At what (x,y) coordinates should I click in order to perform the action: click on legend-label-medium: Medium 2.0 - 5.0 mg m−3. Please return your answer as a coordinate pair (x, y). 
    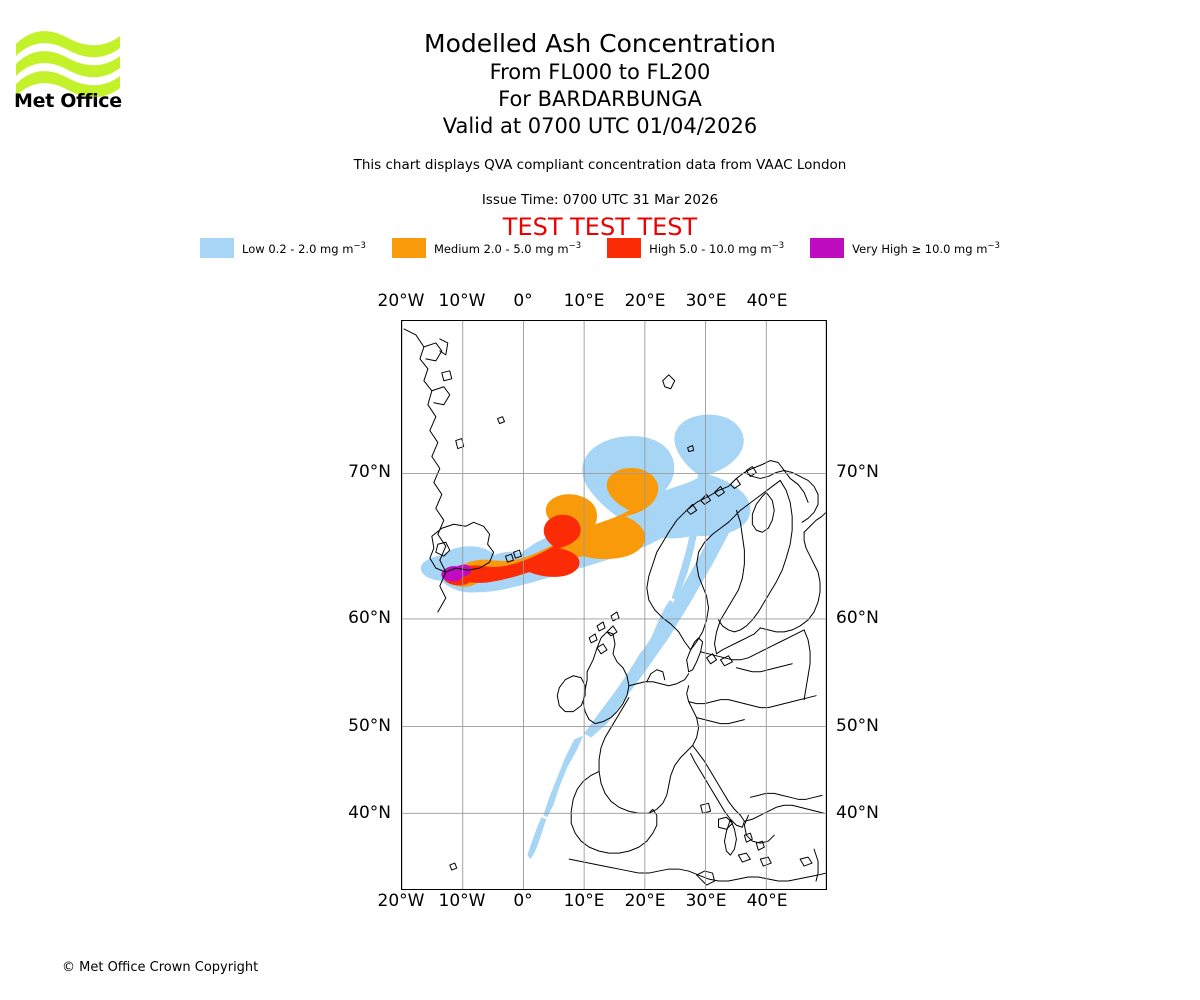
    Looking at the image, I should click on (507, 248).